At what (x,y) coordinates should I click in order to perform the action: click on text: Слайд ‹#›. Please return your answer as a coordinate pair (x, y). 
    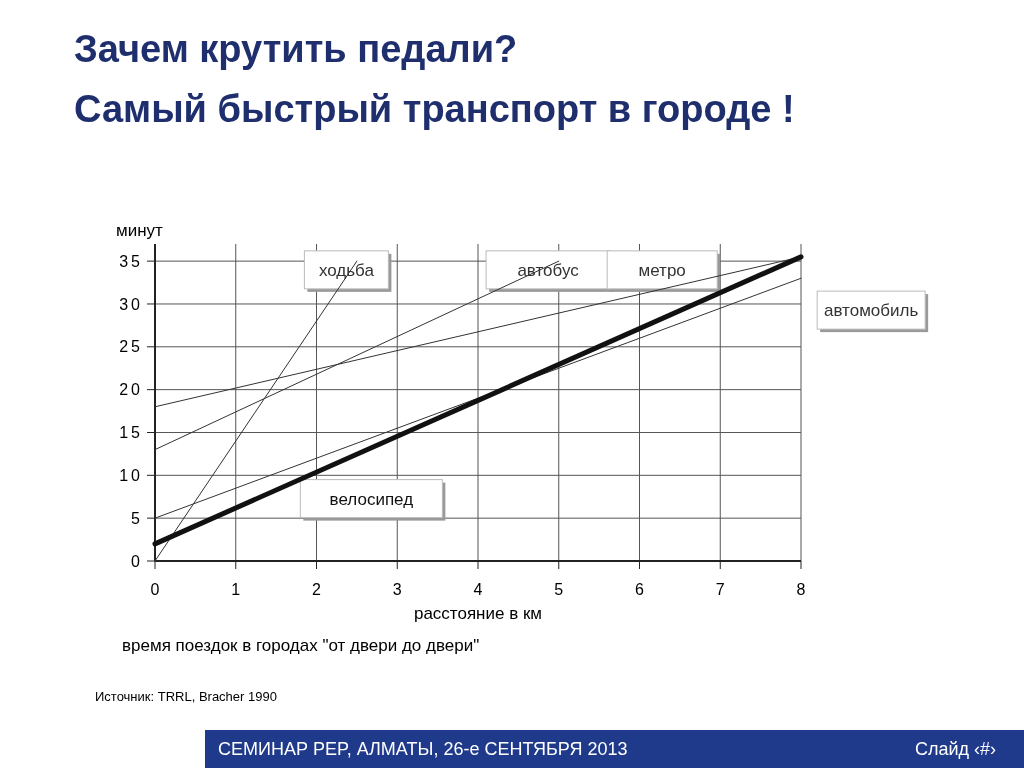
    Looking at the image, I should click on (955, 749).